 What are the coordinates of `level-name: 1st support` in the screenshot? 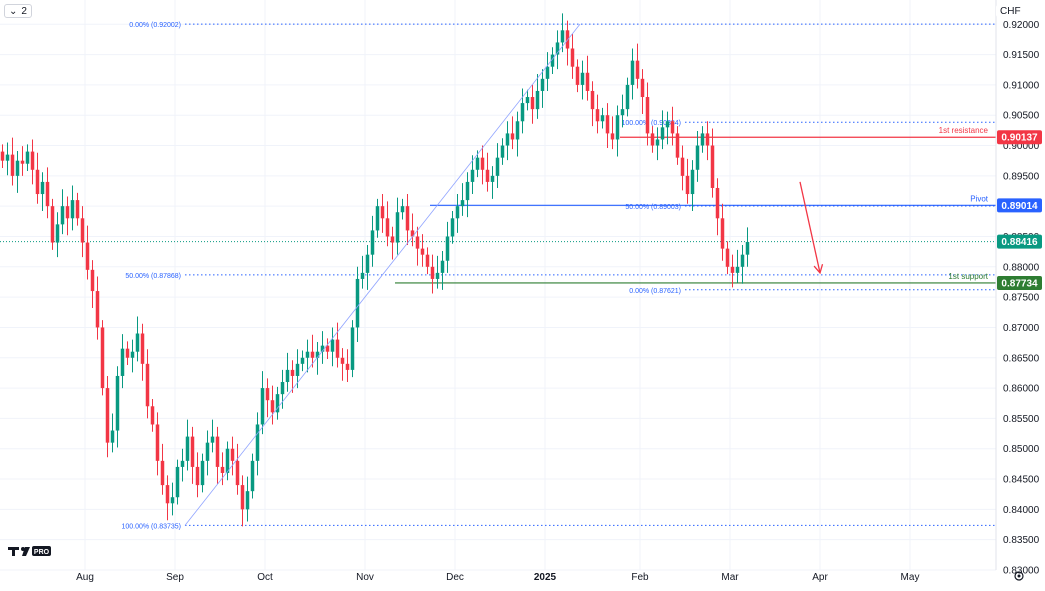 It's located at (968, 276).